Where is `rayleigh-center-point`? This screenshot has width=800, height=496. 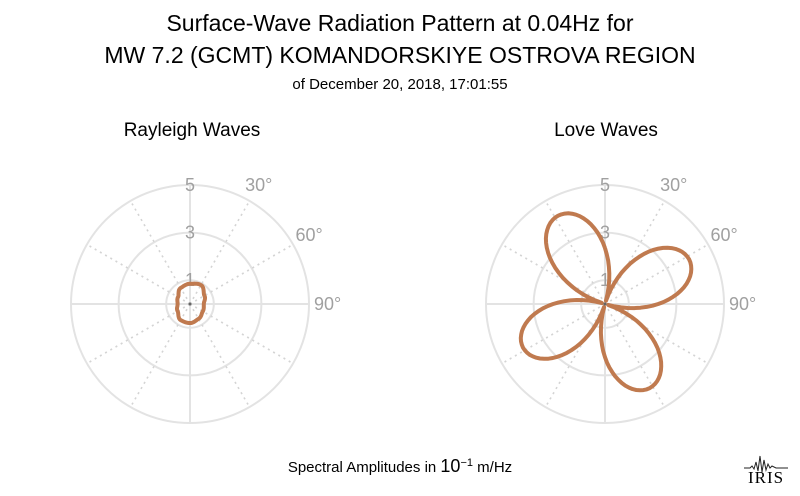 rayleigh-center-point is located at coordinates (190, 304).